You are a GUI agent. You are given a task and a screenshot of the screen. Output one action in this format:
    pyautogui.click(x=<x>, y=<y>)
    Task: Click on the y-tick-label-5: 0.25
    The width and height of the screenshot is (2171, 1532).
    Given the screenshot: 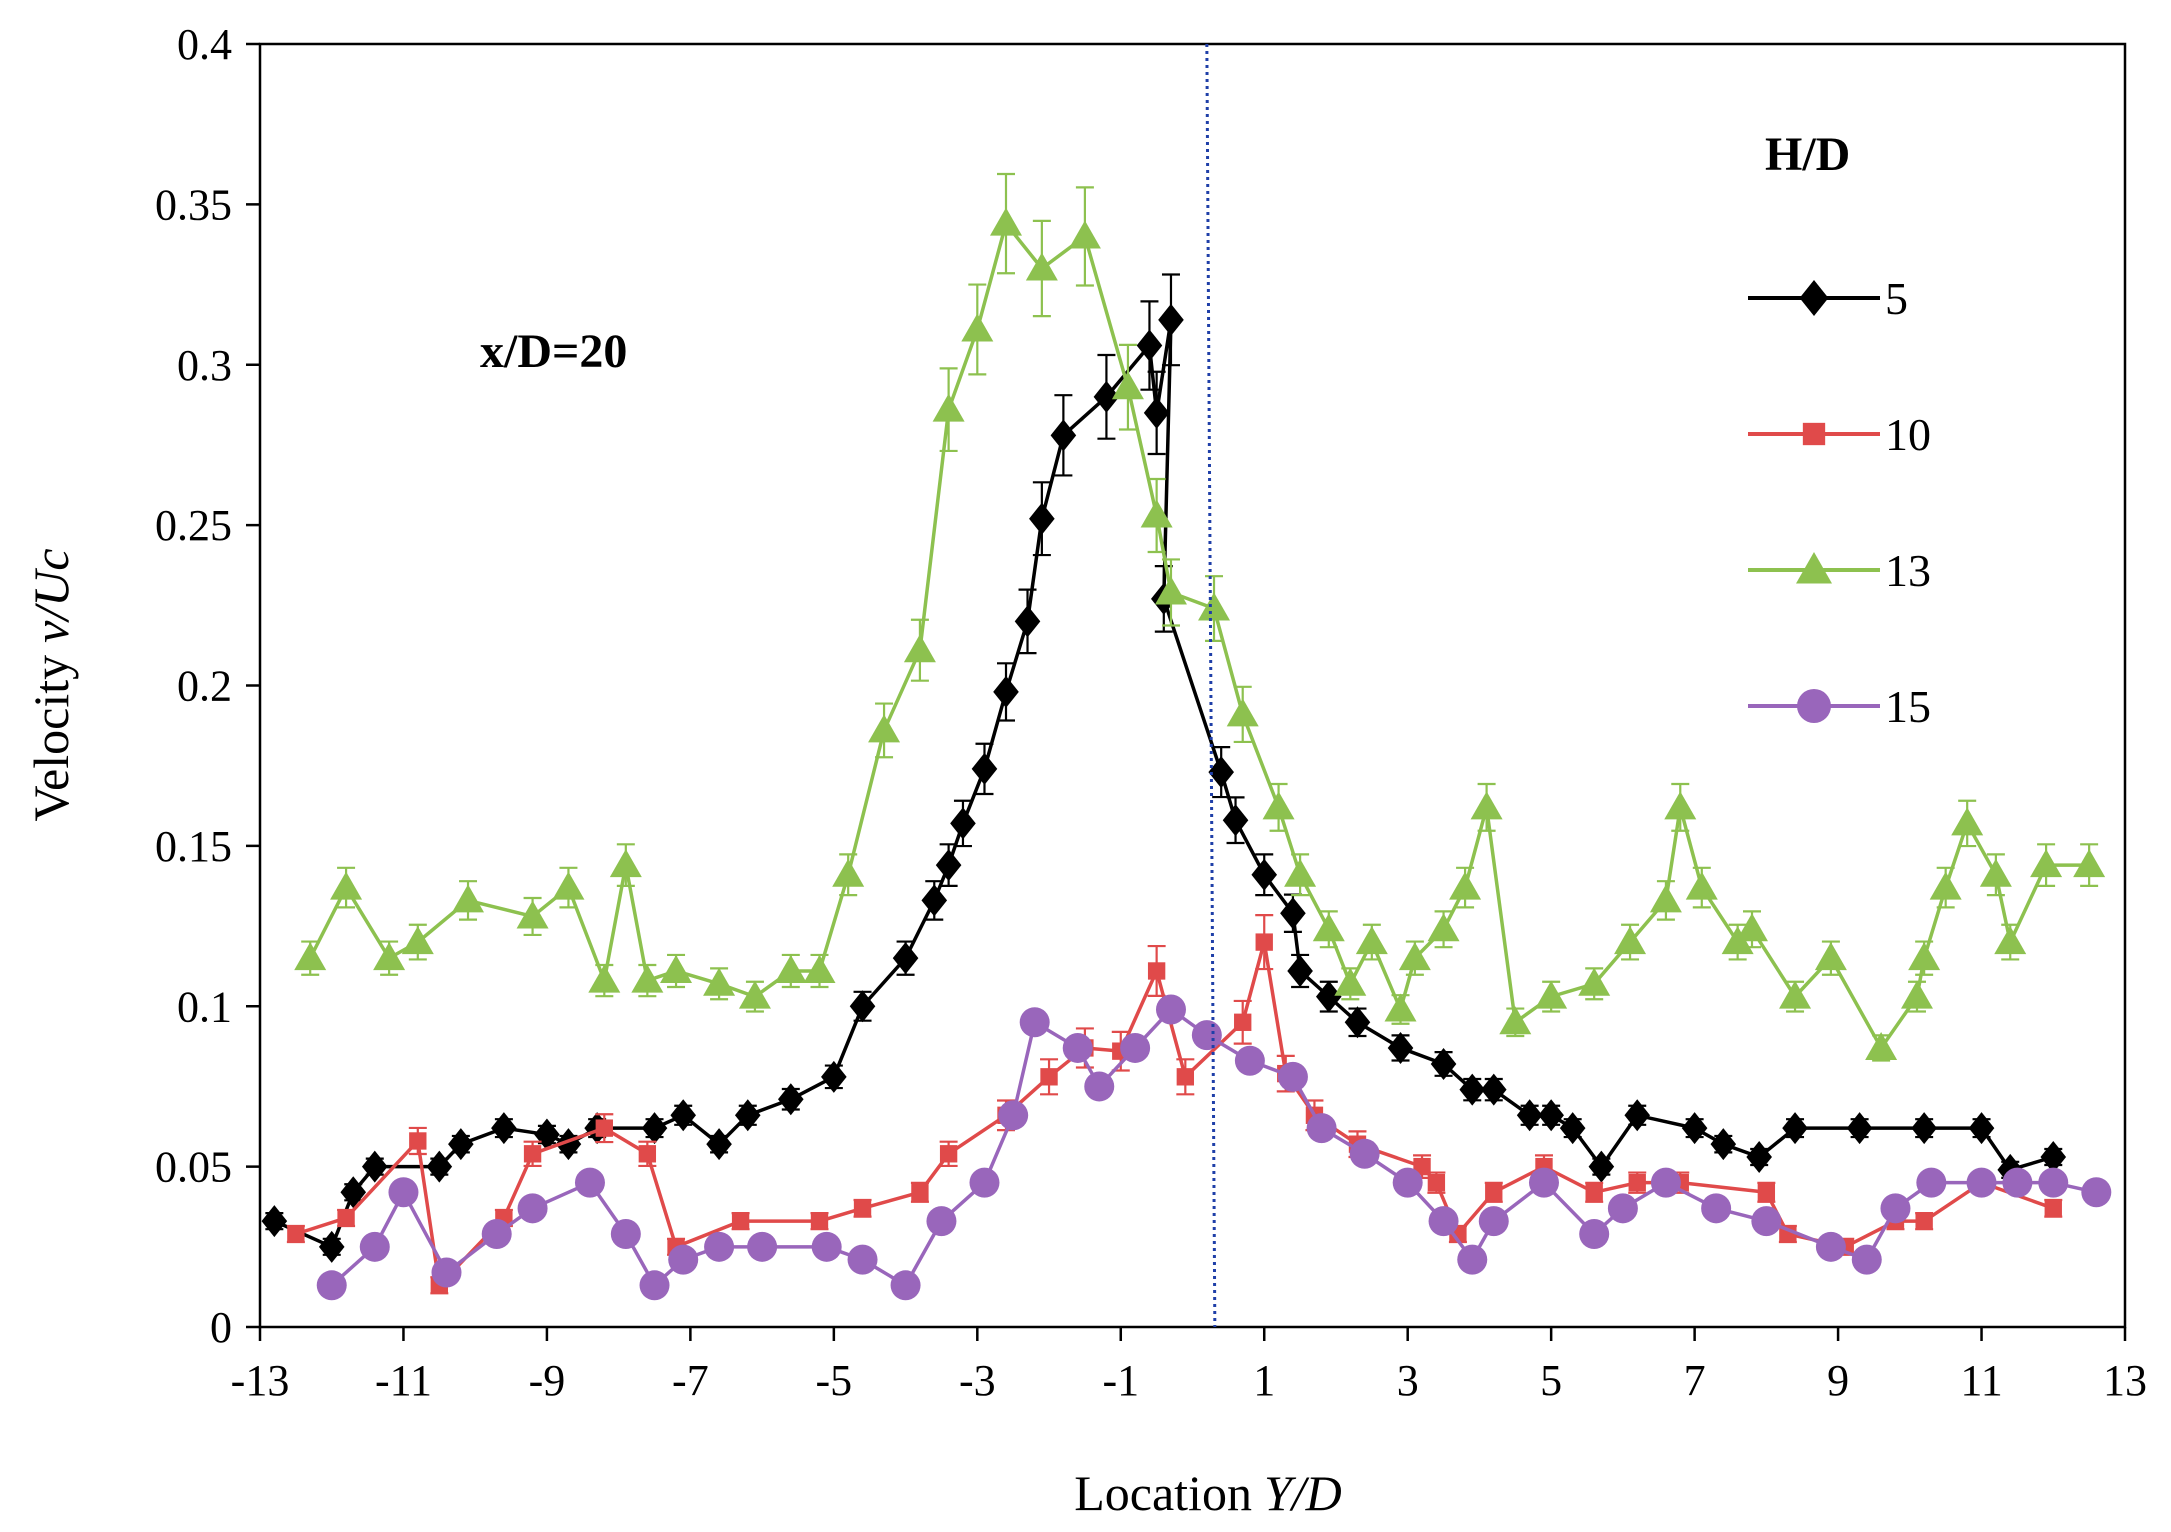 What is the action you would take?
    pyautogui.click(x=193, y=525)
    